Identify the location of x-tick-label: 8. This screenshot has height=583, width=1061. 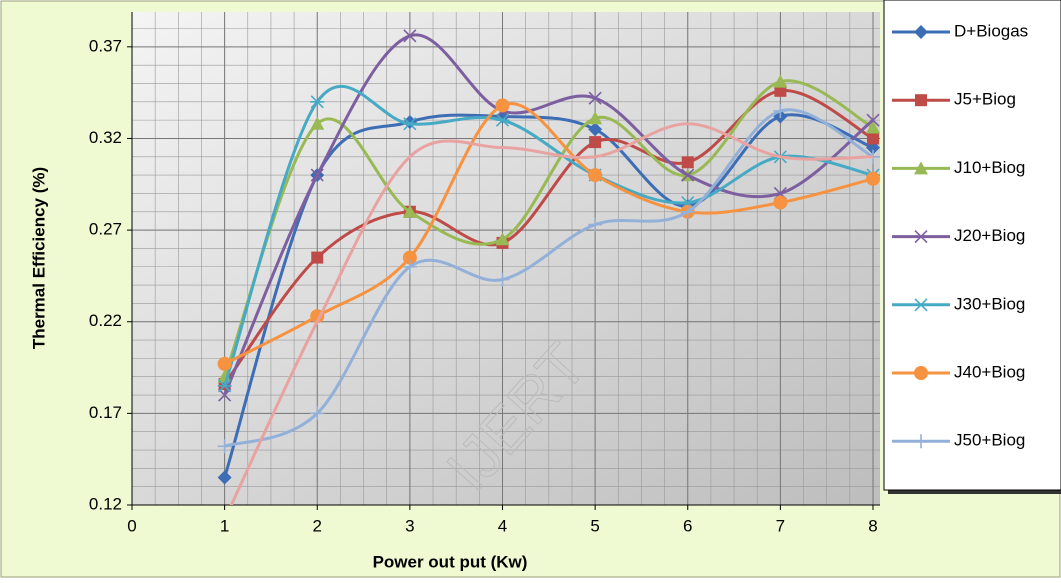
(872, 525).